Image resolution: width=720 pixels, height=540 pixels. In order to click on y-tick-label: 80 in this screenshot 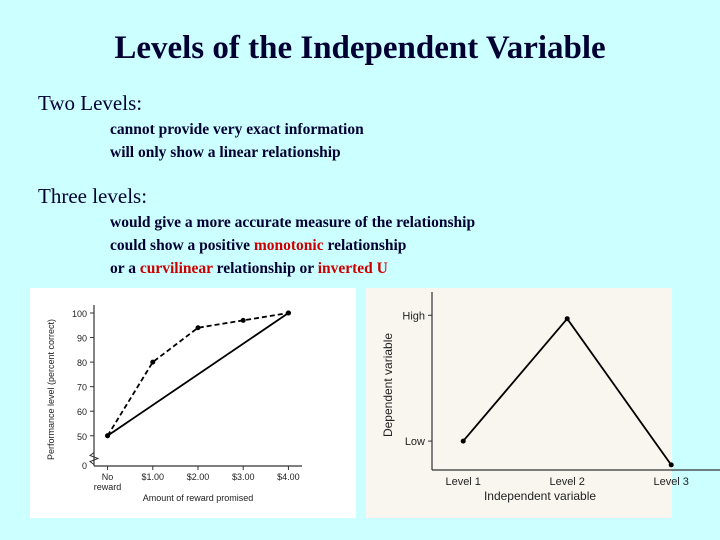, I will do `click(82, 363)`.